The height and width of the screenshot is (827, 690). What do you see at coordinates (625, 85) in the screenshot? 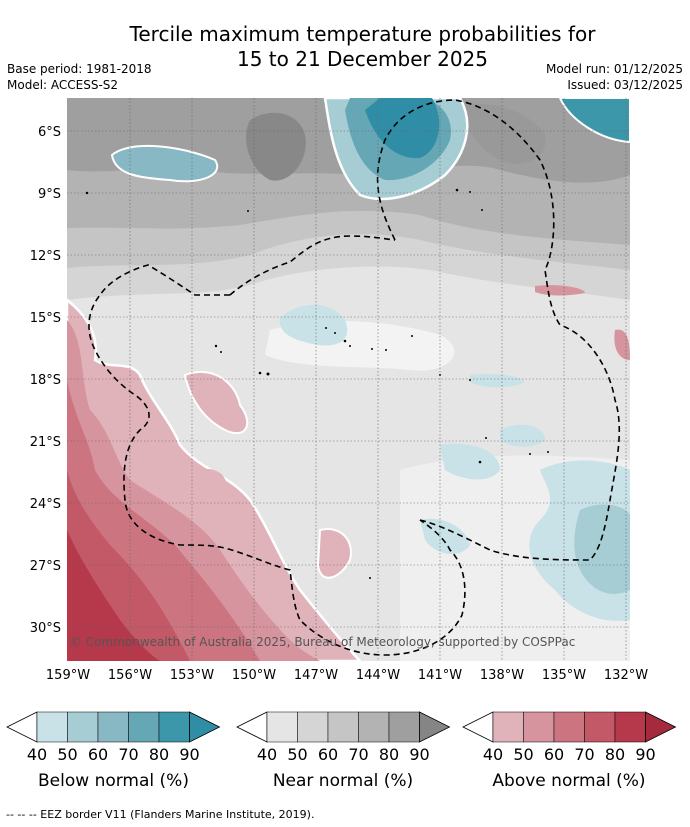
I see `issued-date: Issued: 03/12/2025` at bounding box center [625, 85].